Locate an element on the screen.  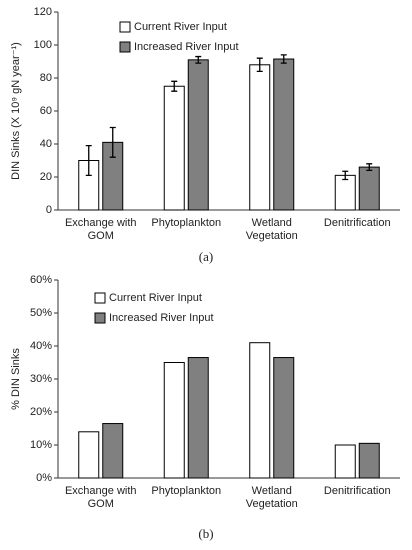
y-axis-label: DIN Sinks (X 10⁹ gN year⁻¹) is located at coordinates (16, 111).